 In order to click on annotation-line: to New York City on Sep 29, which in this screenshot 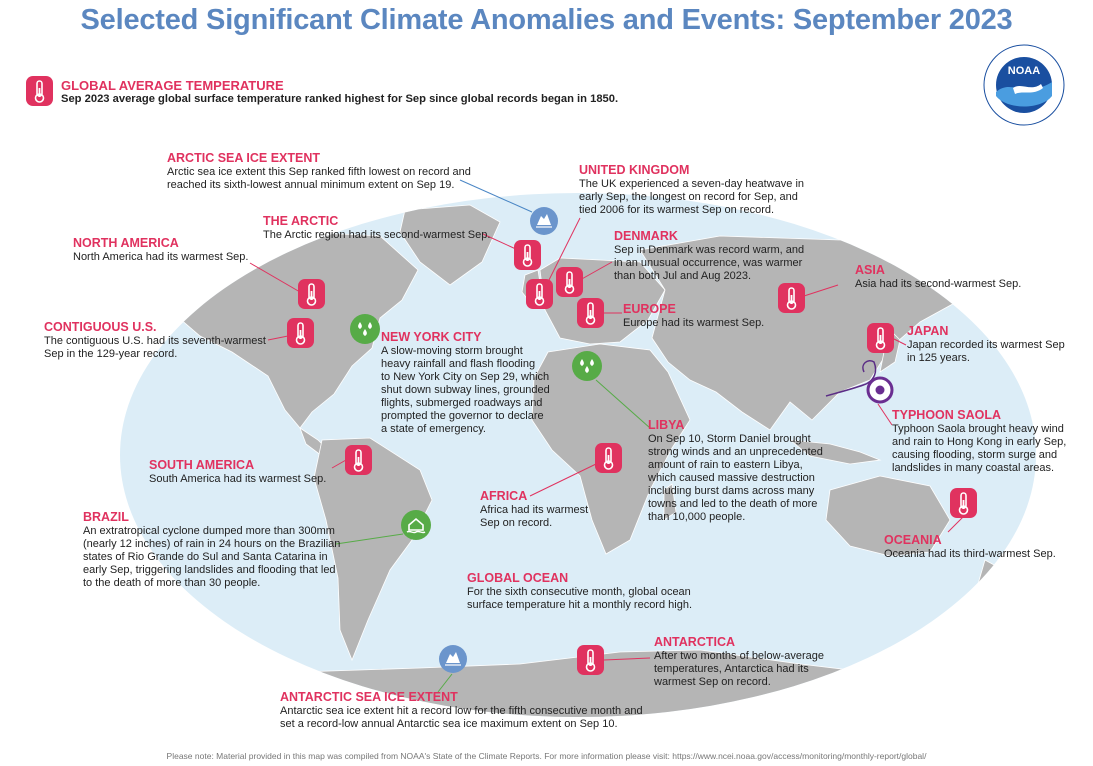, I will do `click(465, 377)`.